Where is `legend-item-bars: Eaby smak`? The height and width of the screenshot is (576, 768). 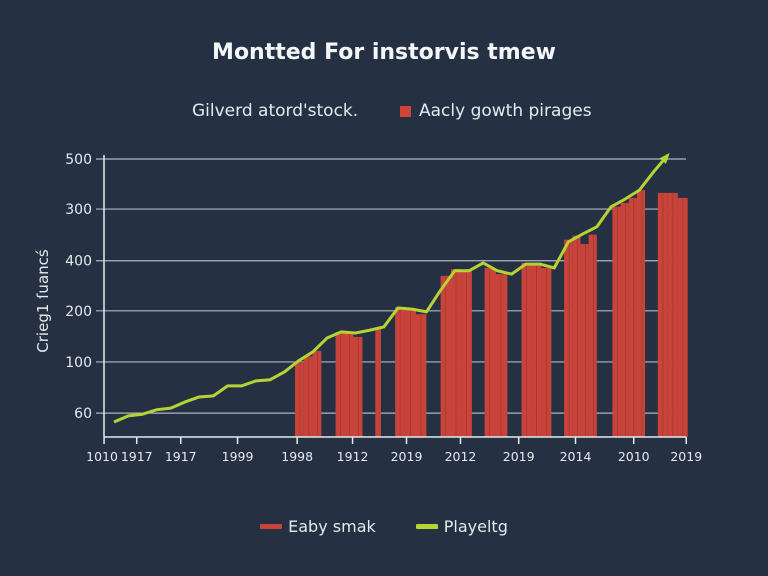 legend-item-bars: Eaby smak is located at coordinates (318, 526).